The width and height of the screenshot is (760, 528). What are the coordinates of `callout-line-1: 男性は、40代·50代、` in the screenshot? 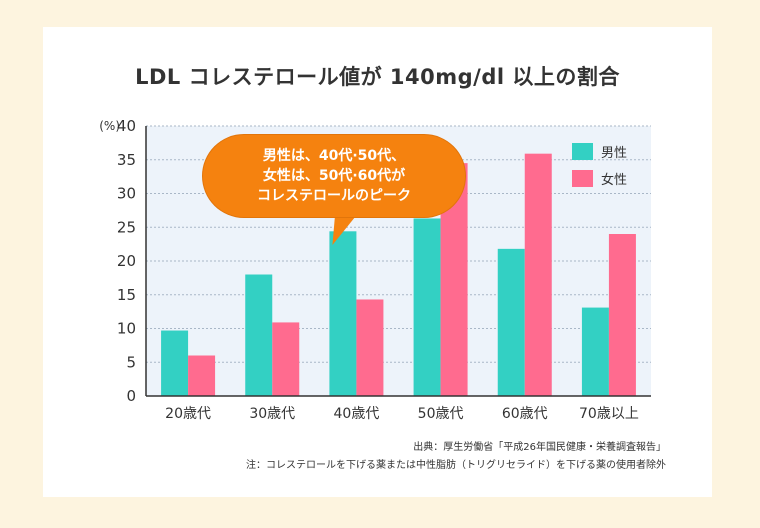 It's located at (334, 156).